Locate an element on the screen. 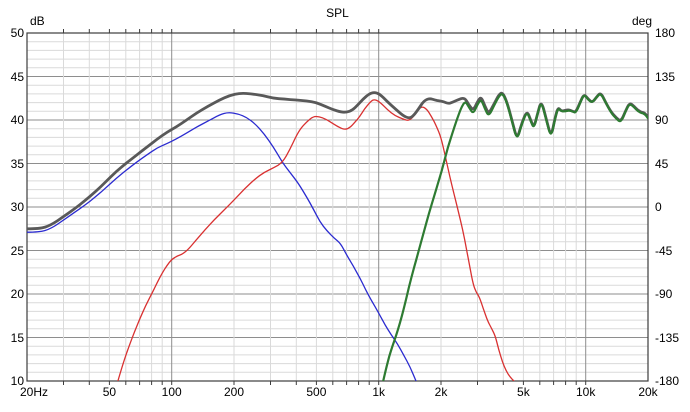 The height and width of the screenshot is (412, 690). x-tick-label: 50 is located at coordinates (109, 392).